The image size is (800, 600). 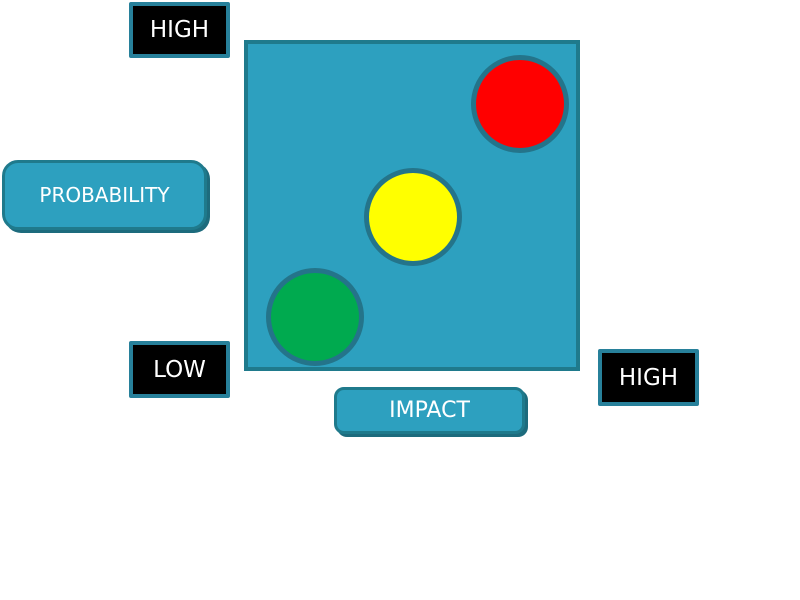 I want to click on high-risk-marker, so click(x=520, y=104).